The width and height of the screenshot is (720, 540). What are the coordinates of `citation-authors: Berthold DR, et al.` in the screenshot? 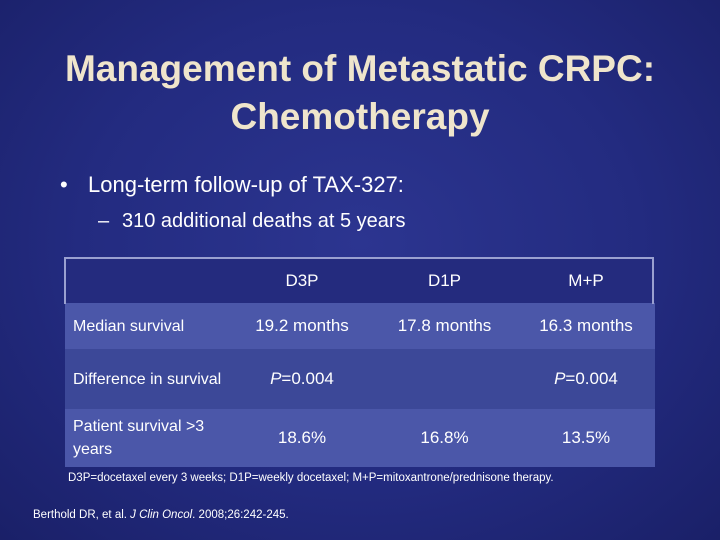 It's located at (82, 515).